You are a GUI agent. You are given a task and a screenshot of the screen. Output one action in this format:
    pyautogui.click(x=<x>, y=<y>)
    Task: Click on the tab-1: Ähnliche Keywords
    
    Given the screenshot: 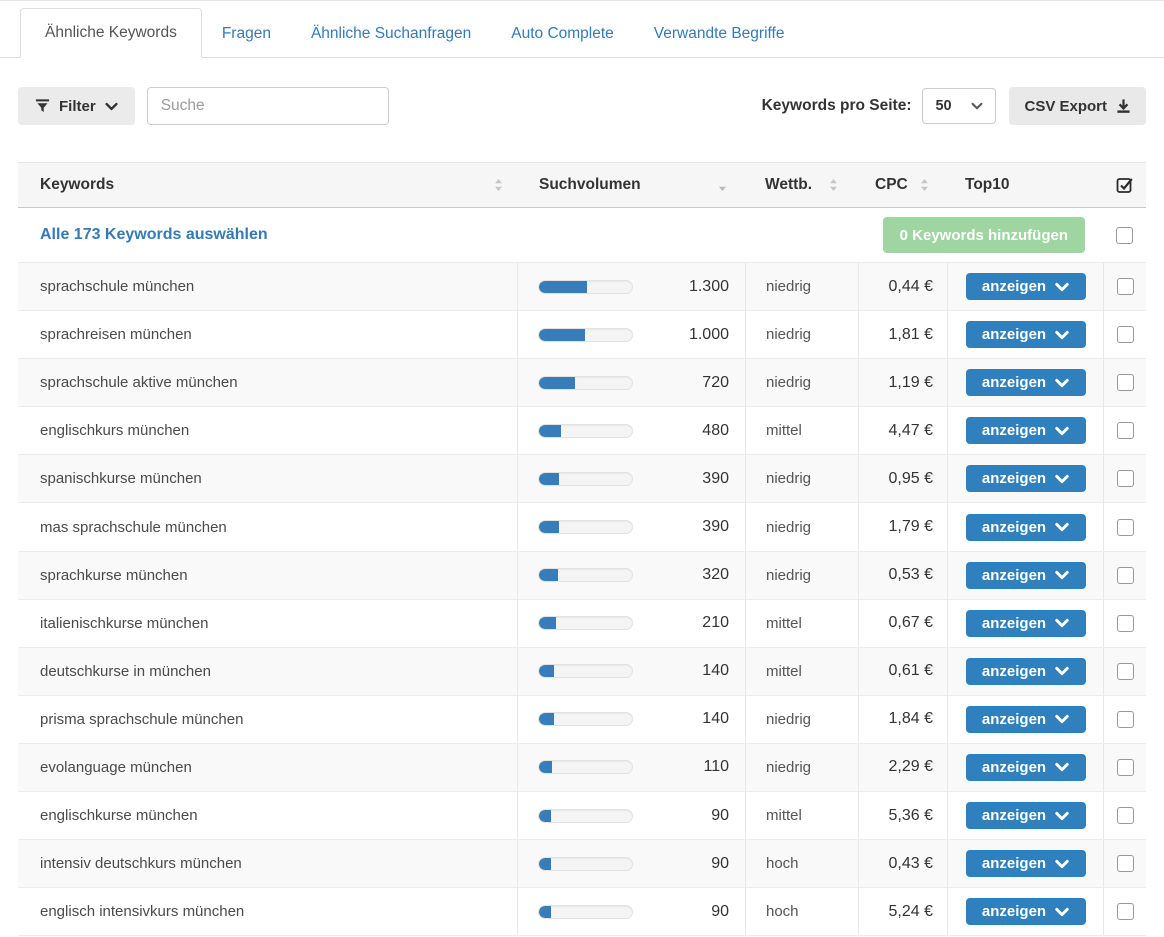 What is the action you would take?
    pyautogui.click(x=111, y=33)
    